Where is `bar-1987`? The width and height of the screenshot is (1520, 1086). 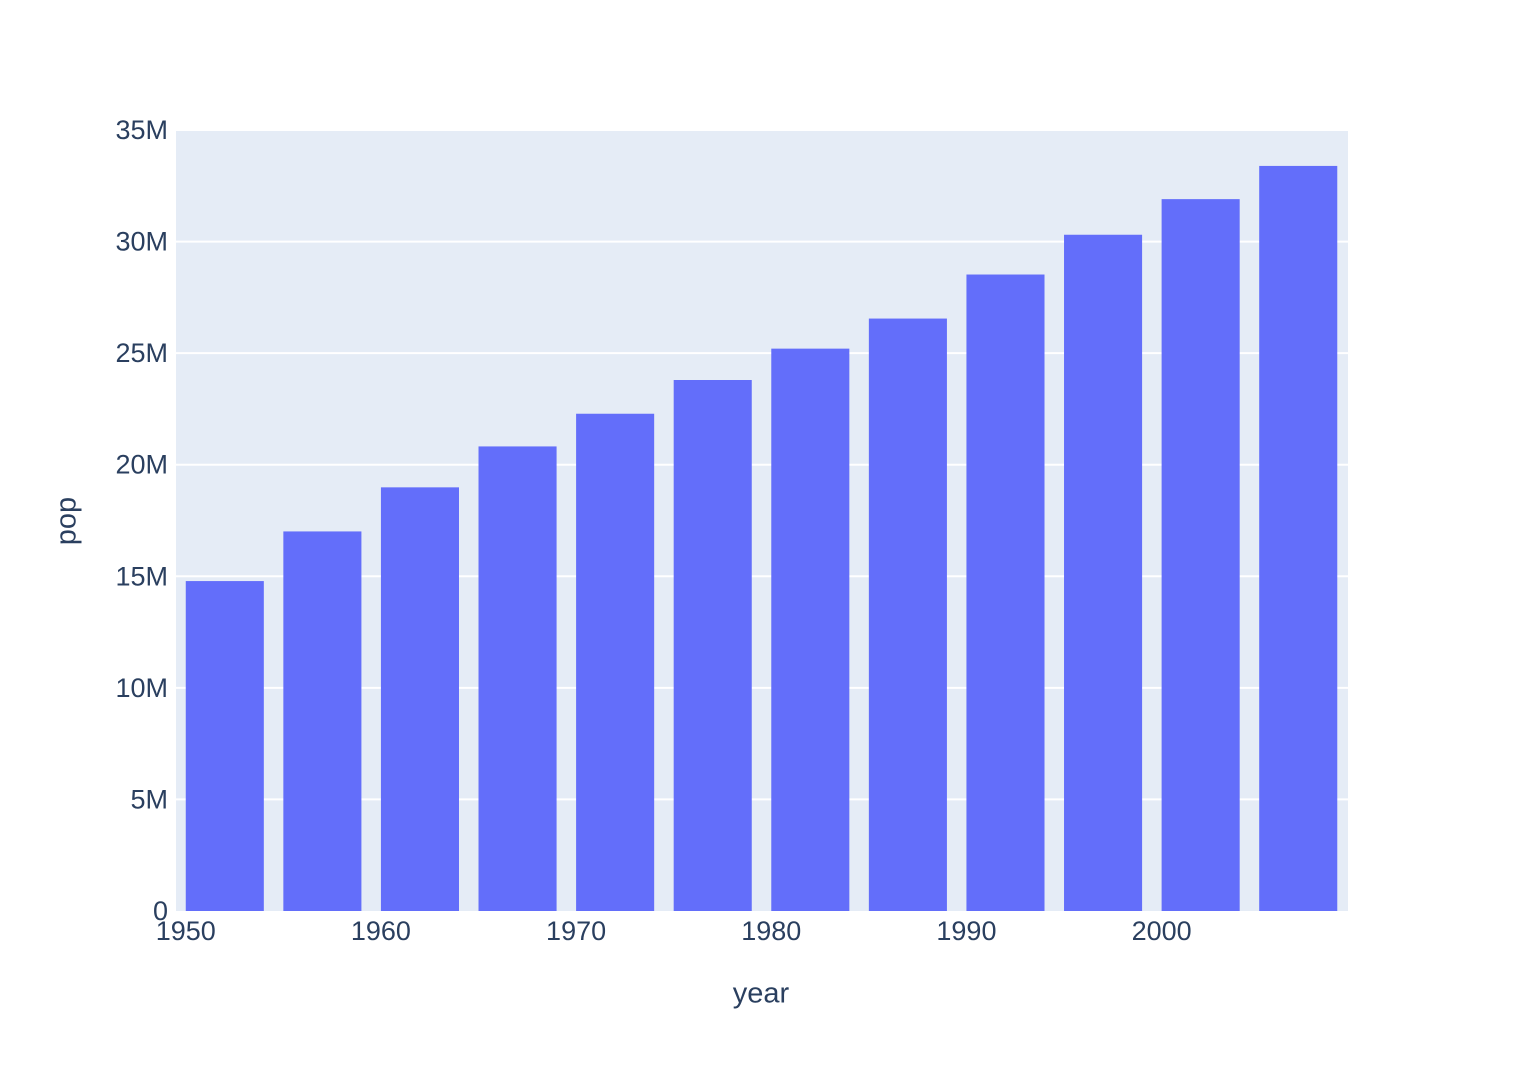
bar-1987 is located at coordinates (907, 615).